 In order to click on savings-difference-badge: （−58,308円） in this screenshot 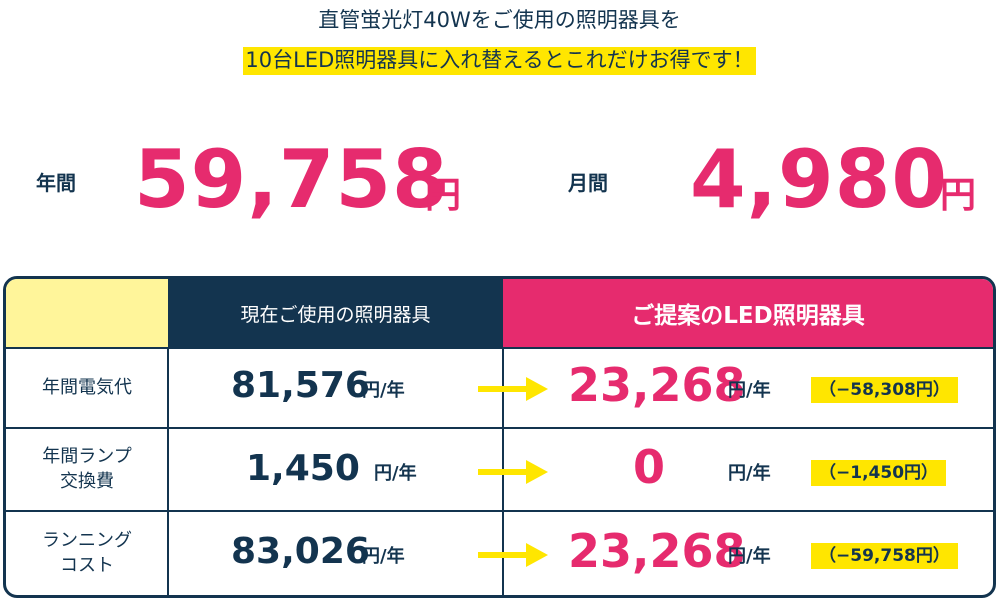, I will do `click(884, 390)`.